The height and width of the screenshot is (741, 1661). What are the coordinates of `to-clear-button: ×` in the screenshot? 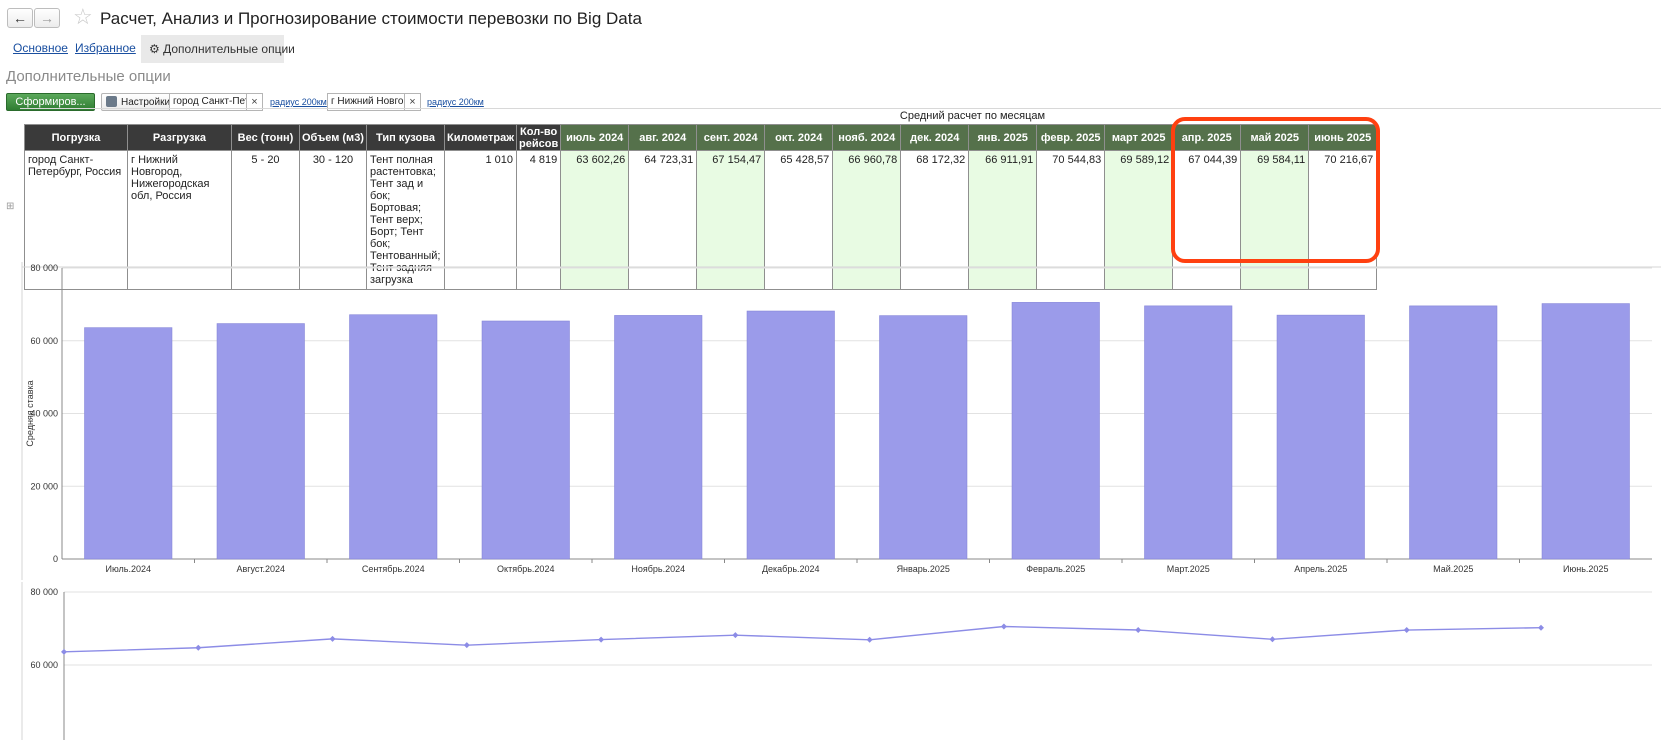 It's located at (413, 102).